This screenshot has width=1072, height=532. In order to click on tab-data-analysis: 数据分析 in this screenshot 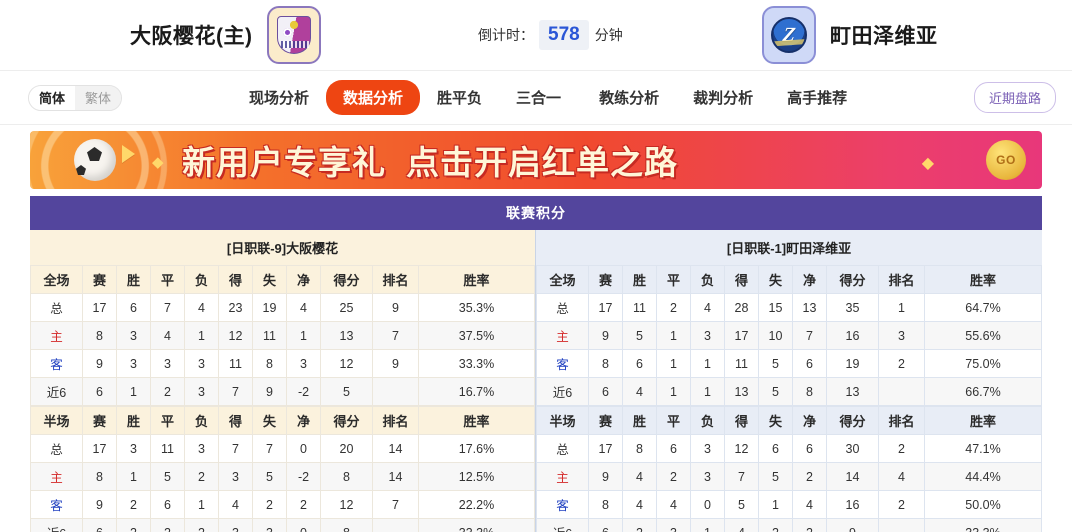, I will do `click(373, 97)`.